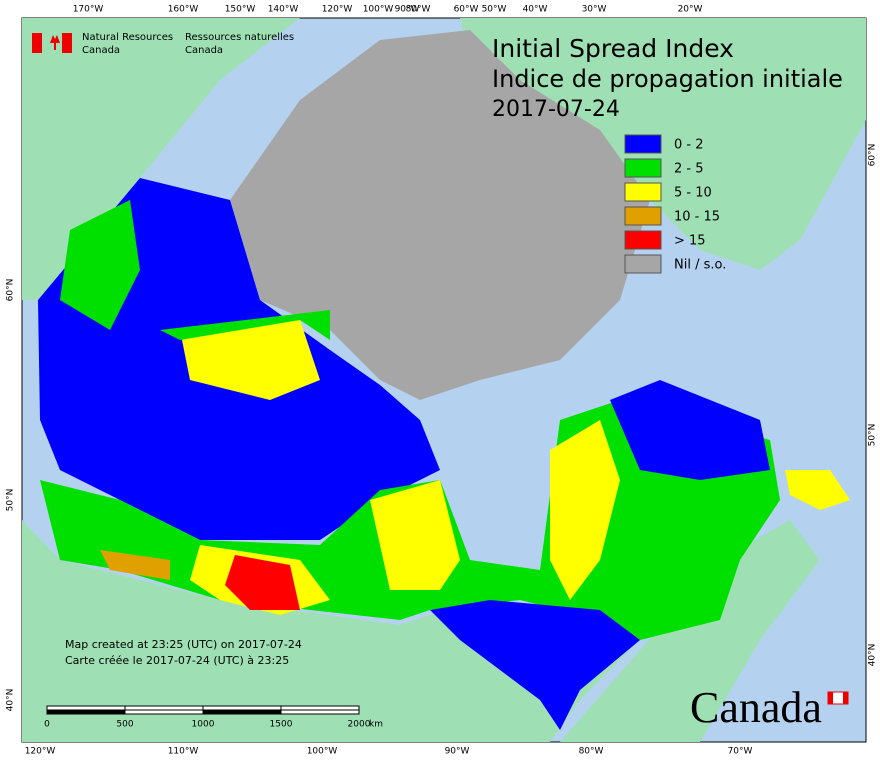 This screenshot has width=880, height=760. Describe the element at coordinates (250, 360) in the screenshot. I see `isi-yellow-nw` at that location.